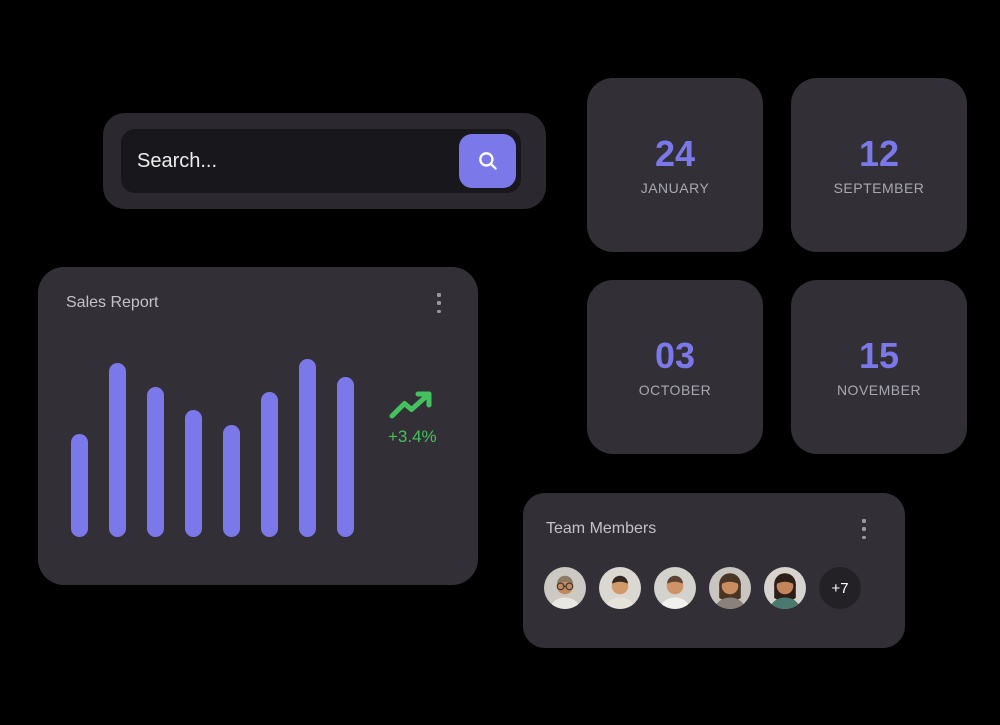 The height and width of the screenshot is (725, 1000). Describe the element at coordinates (675, 188) in the screenshot. I see `date-month: JANUARY` at that location.